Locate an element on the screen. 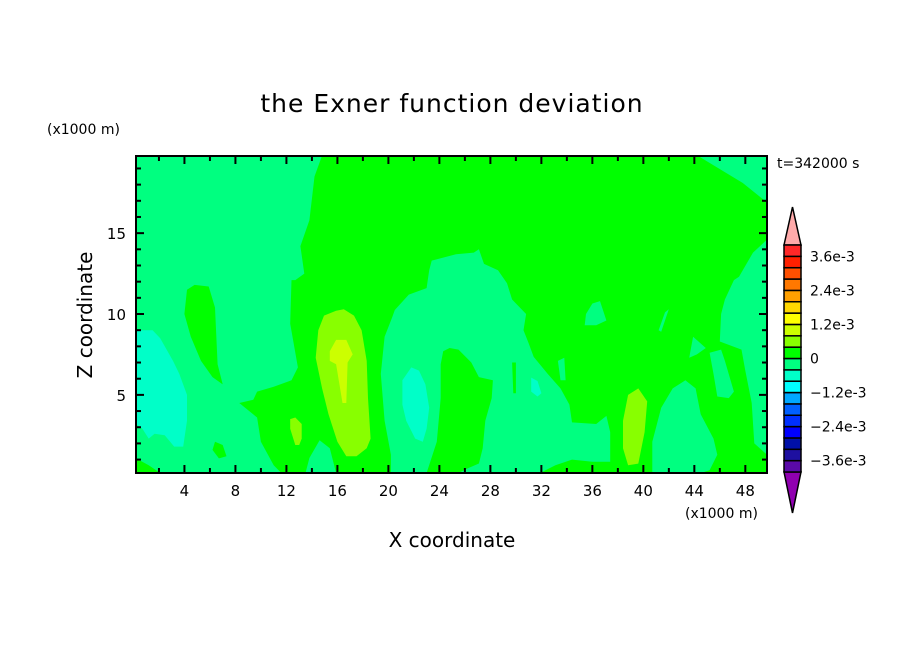 The width and height of the screenshot is (904, 654). x-tick-label: 48 is located at coordinates (745, 491).